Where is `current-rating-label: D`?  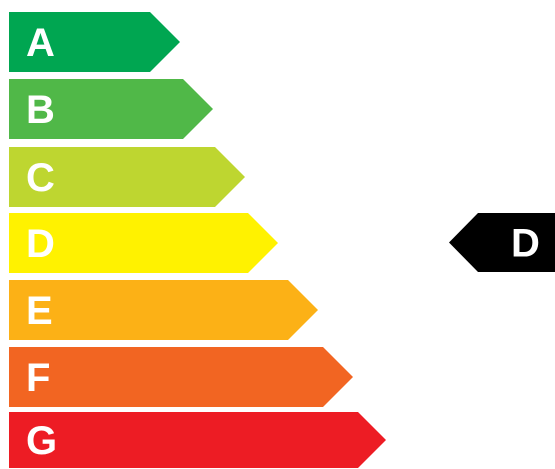
current-rating-label: D is located at coordinates (525, 244).